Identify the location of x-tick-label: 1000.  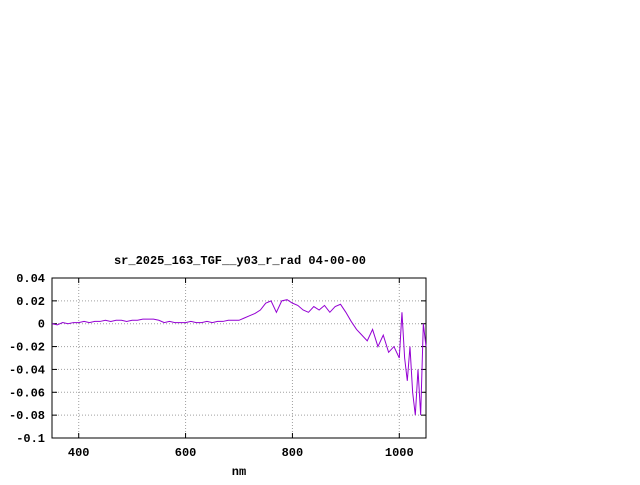
(399, 453).